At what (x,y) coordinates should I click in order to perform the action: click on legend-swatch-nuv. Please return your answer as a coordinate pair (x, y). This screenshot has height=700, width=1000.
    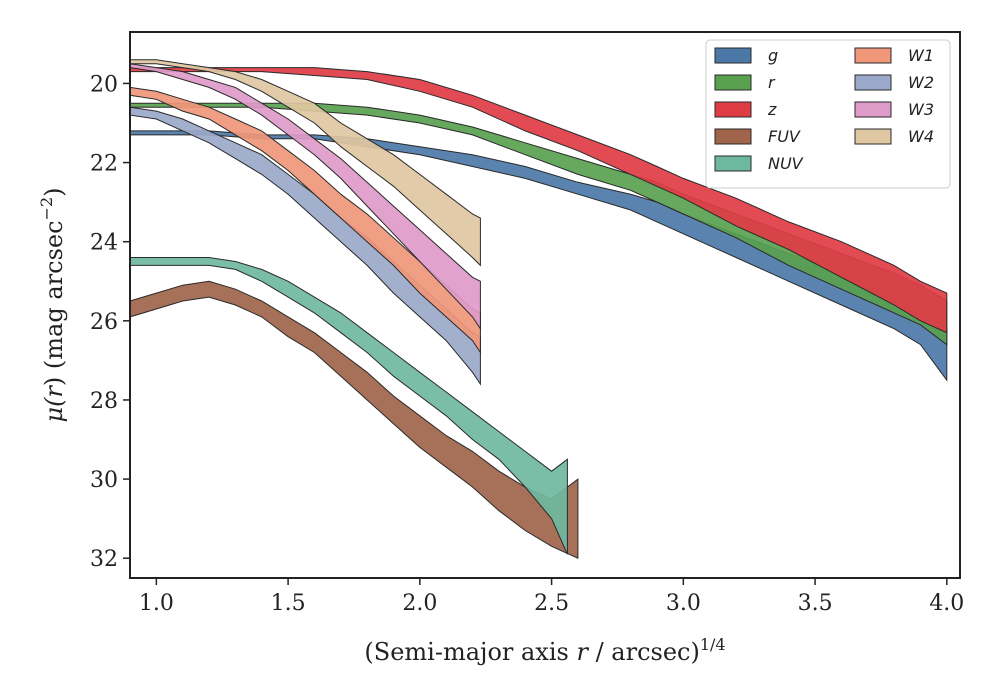
    Looking at the image, I should click on (733, 163).